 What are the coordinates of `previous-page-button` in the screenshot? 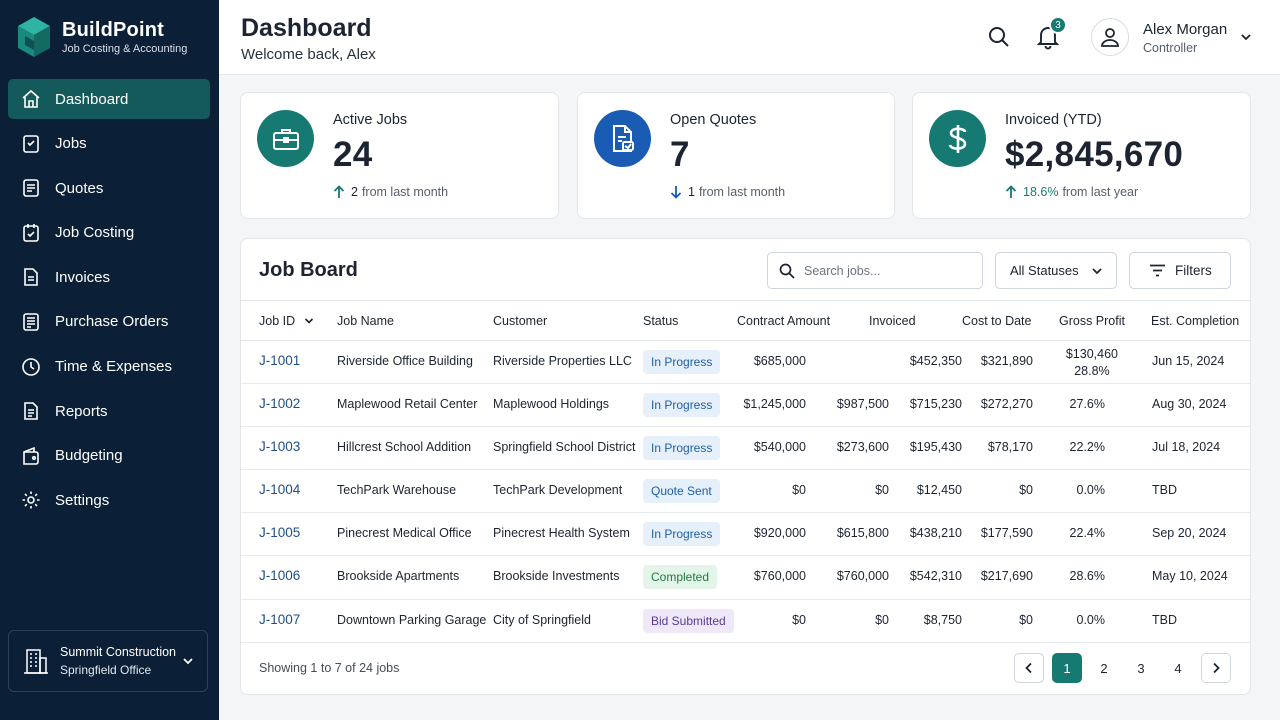 It's located at (1029, 668).